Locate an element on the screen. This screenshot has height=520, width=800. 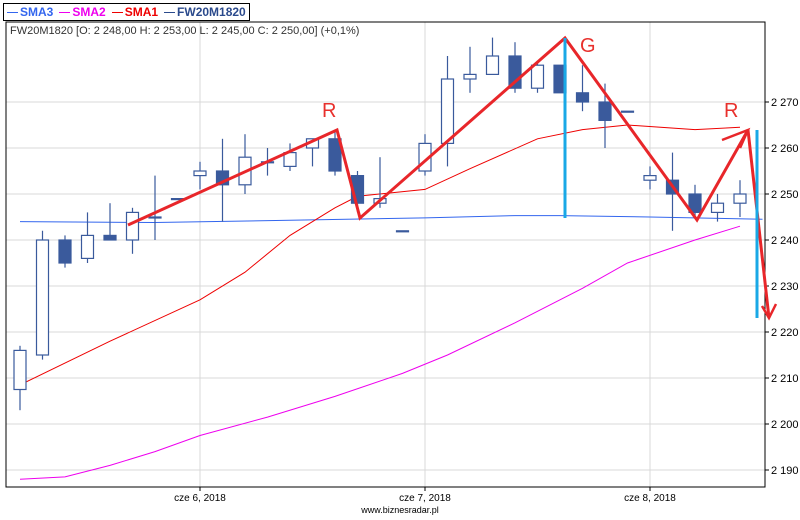
legend-label: FW20M1820 is located at coordinates (211, 12).